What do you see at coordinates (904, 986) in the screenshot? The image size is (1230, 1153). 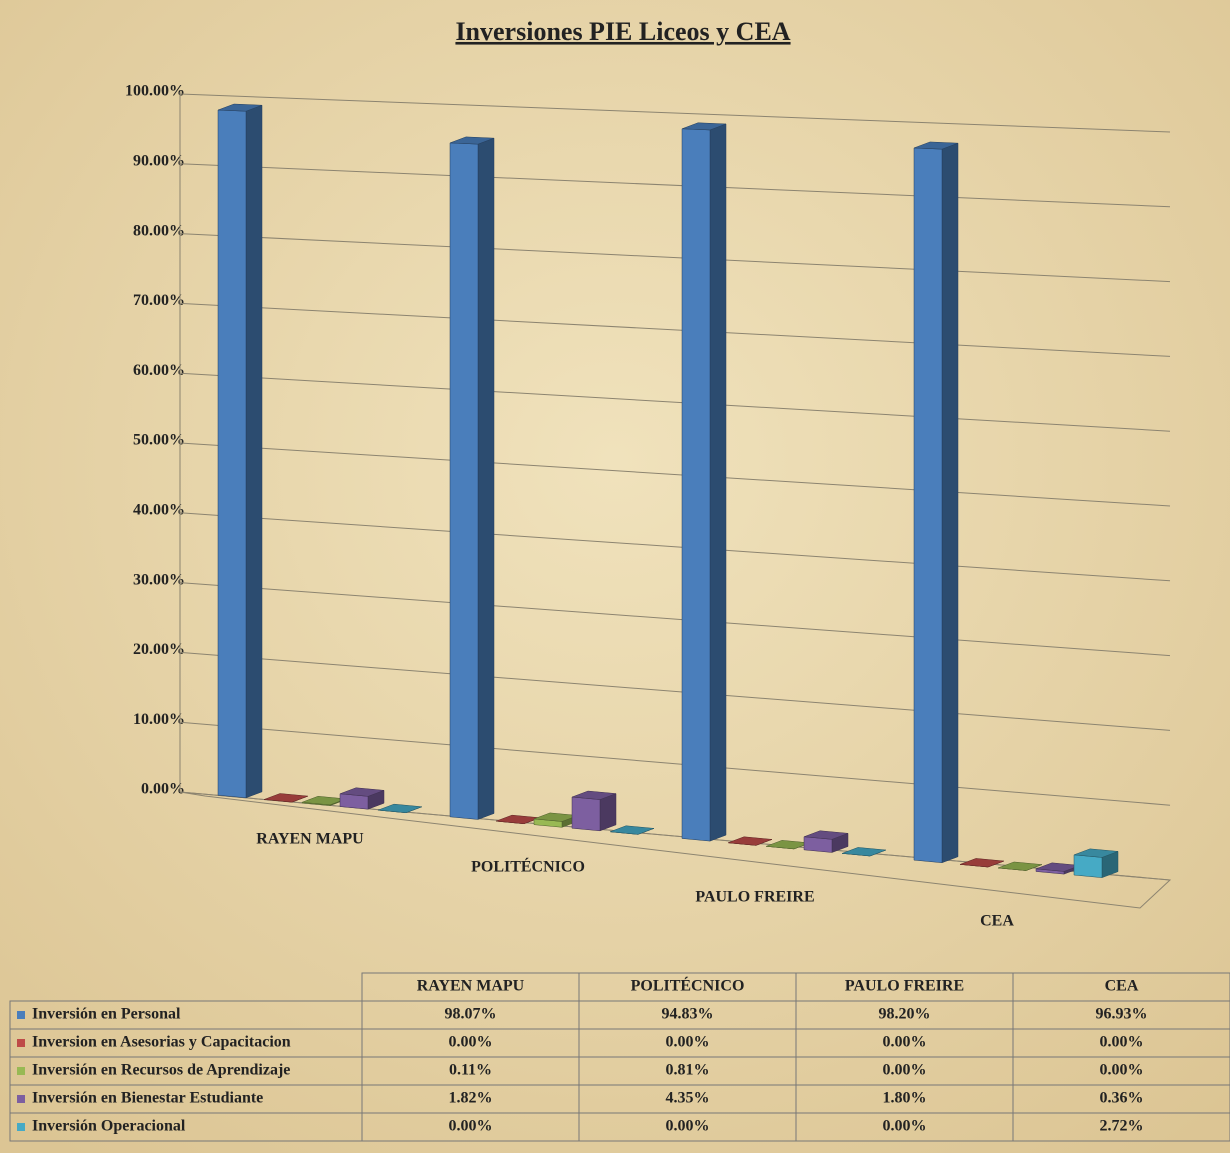 I see `table-header: PAULO FREIRE` at bounding box center [904, 986].